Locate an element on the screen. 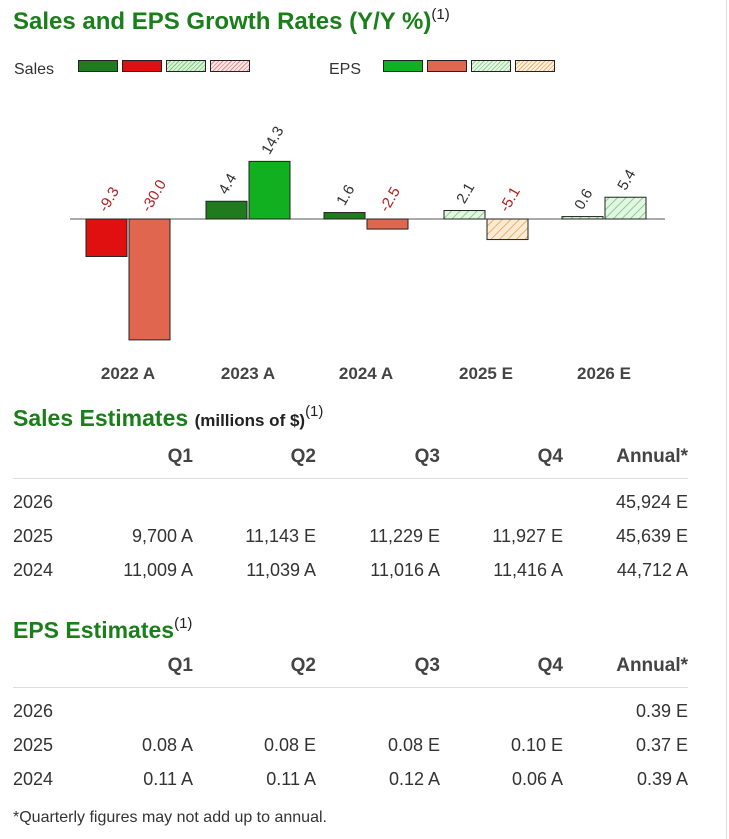 Image resolution: width=729 pixels, height=839 pixels. eps-value-label-2024-a: -2.5 is located at coordinates (390, 199).